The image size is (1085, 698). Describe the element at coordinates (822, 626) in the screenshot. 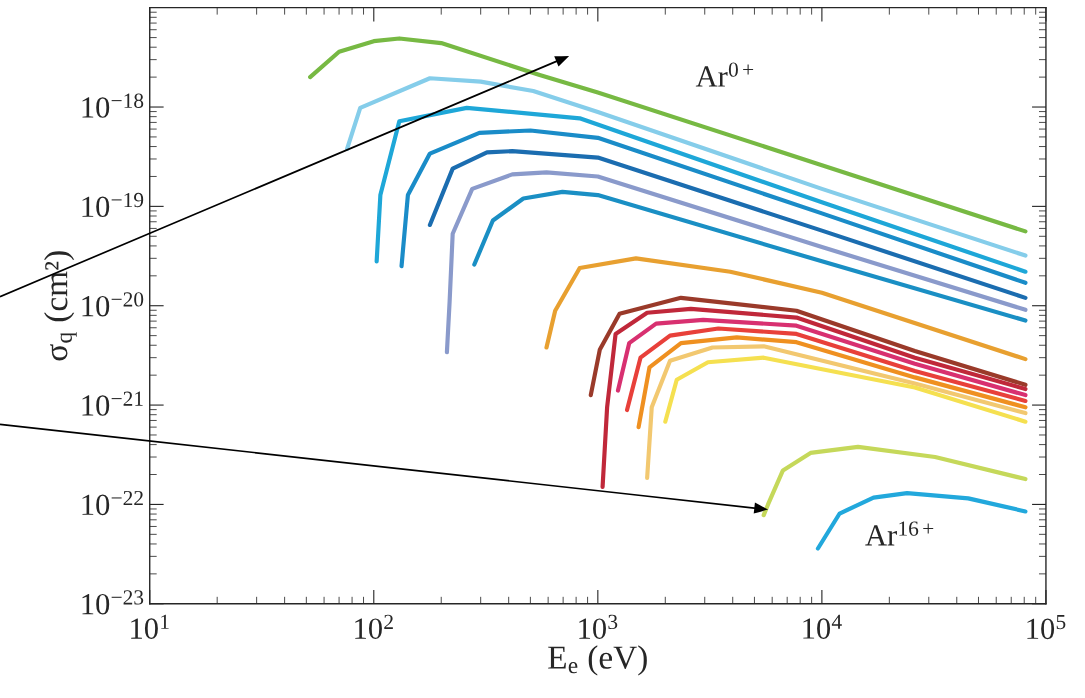

I see `x-tick-label: 10$^{4}$` at that location.